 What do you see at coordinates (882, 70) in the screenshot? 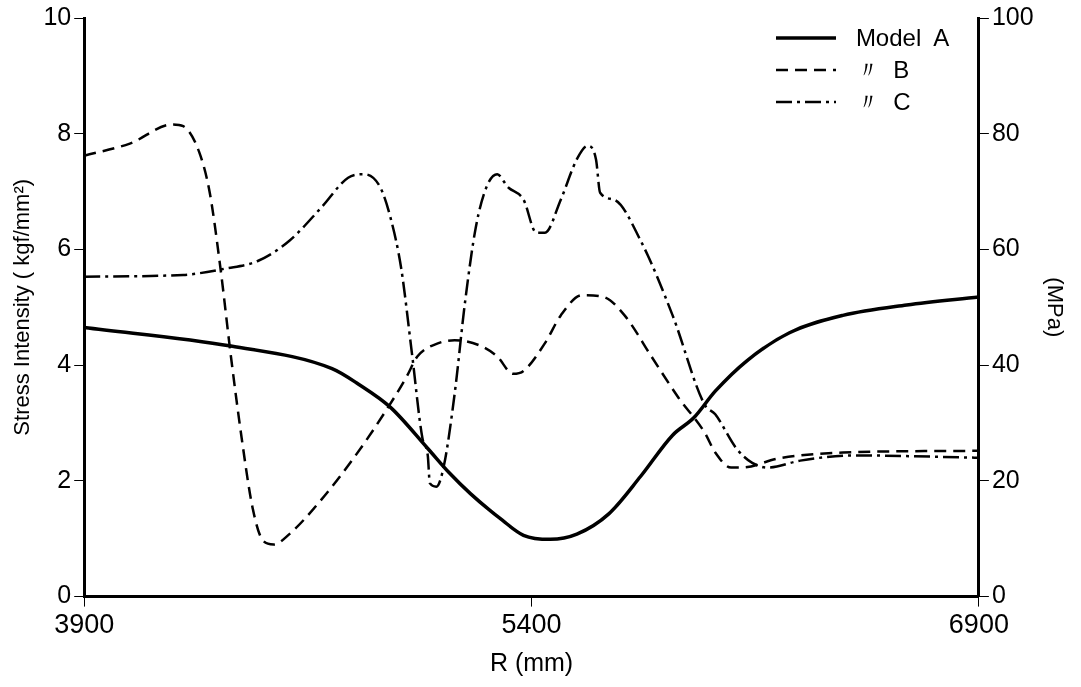
I see `legend-label: 〃 B` at bounding box center [882, 70].